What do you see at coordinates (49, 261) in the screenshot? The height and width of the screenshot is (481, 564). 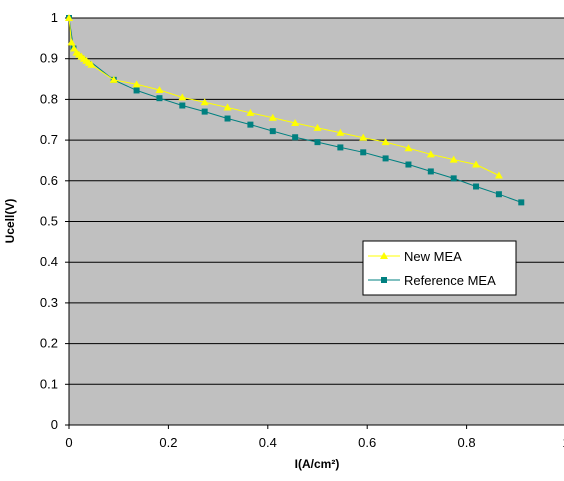 I see `y-tick-label: 0.4` at bounding box center [49, 261].